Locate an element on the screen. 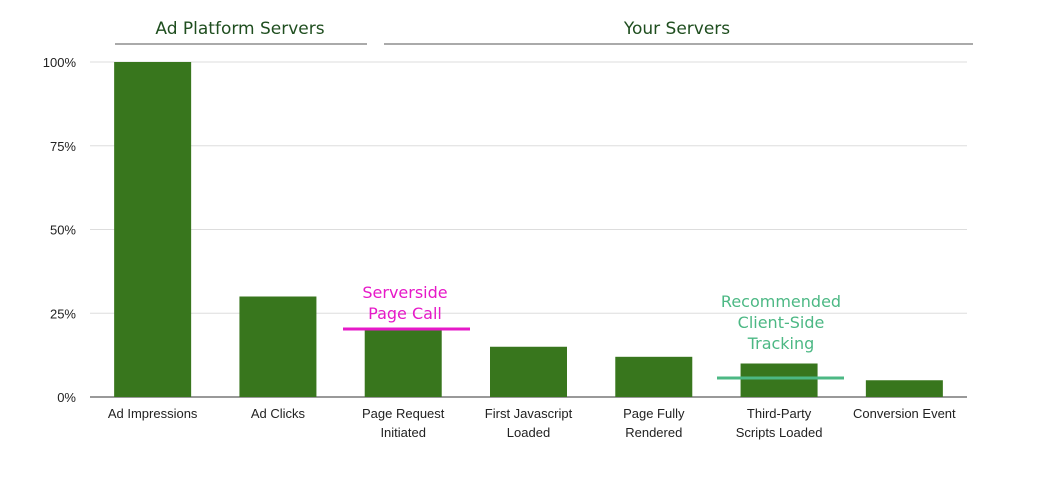 This screenshot has width=1049, height=484. x-tick-label: Page Fully Rendered is located at coordinates (654, 423).